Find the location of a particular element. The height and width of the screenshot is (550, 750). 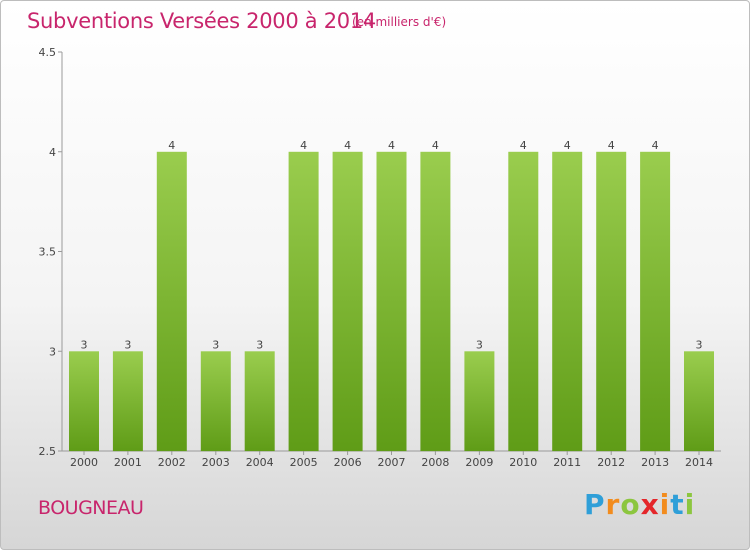

x-tick-label: 2001 is located at coordinates (128, 462).